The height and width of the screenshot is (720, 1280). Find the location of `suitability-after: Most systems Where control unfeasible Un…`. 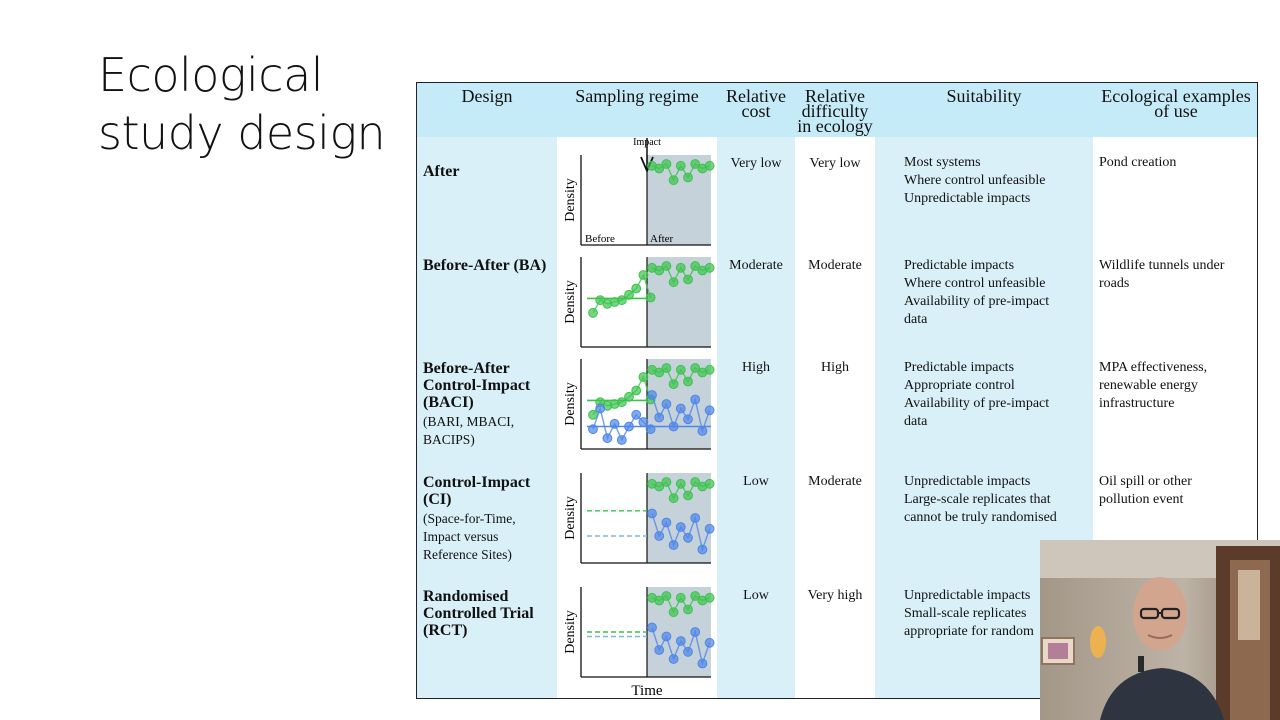

suitability-after: Most systems Where control unfeasible Un… is located at coordinates (997, 181).